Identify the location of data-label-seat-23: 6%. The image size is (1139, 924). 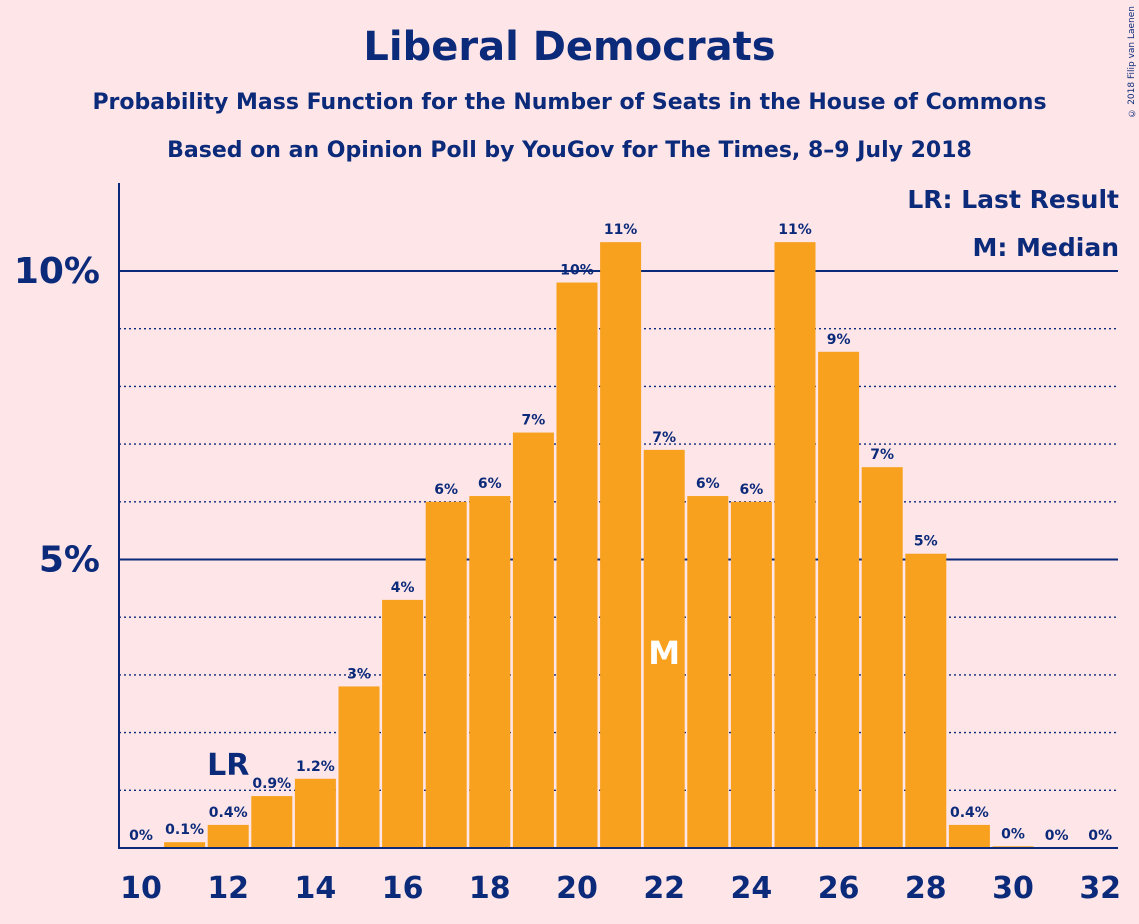
(708, 484).